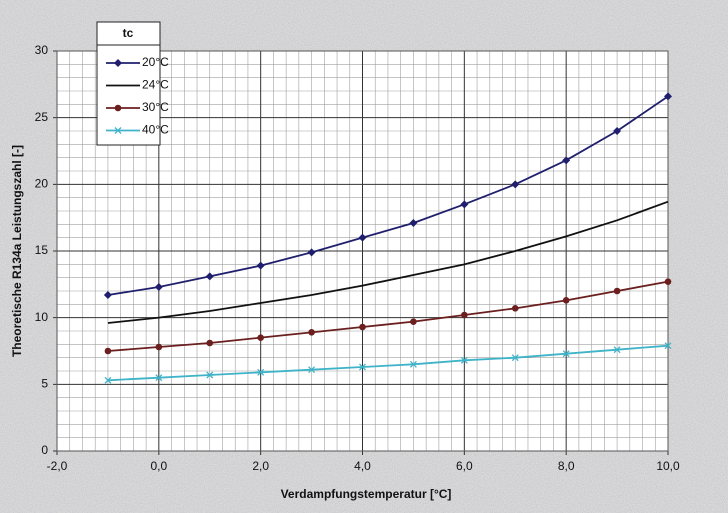 This screenshot has height=513, width=728. What do you see at coordinates (42, 117) in the screenshot?
I see `y-tick-label: 25` at bounding box center [42, 117].